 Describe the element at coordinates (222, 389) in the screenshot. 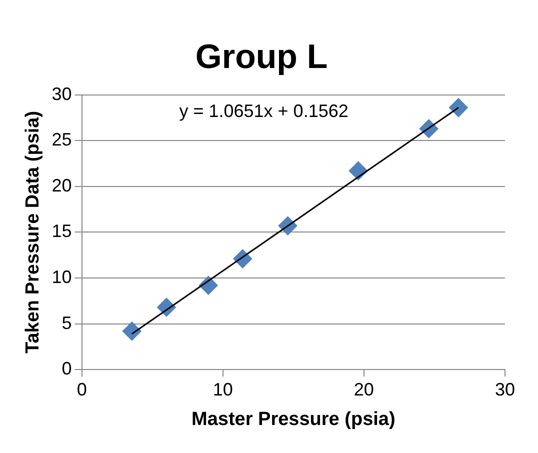

I see `x-tick-label: 10` at that location.